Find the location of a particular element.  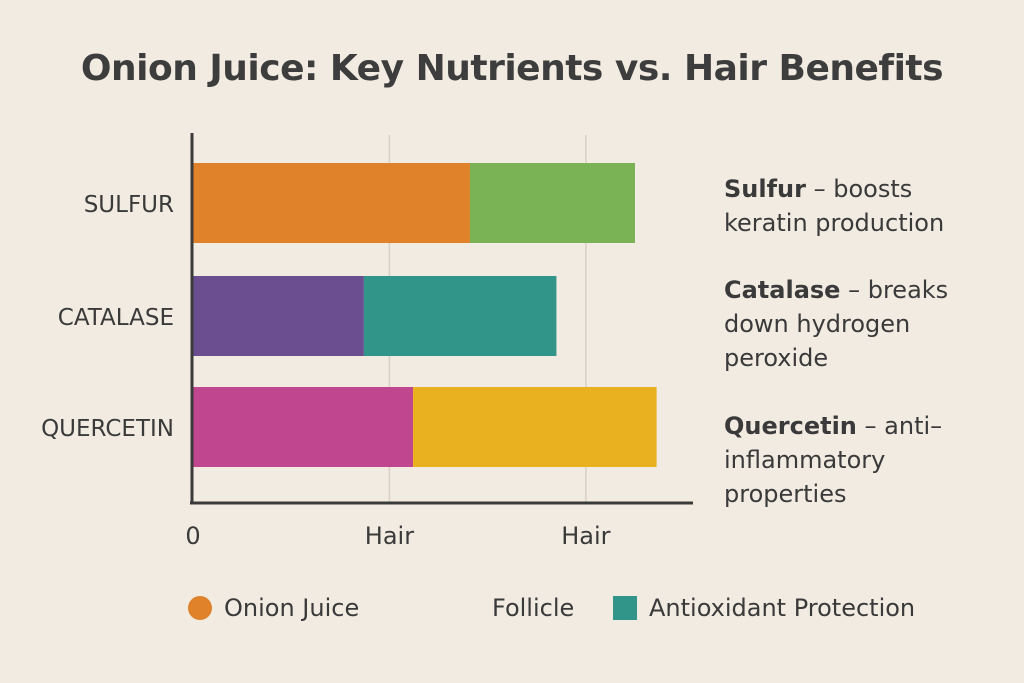

legend-label: Follicle is located at coordinates (533, 608).